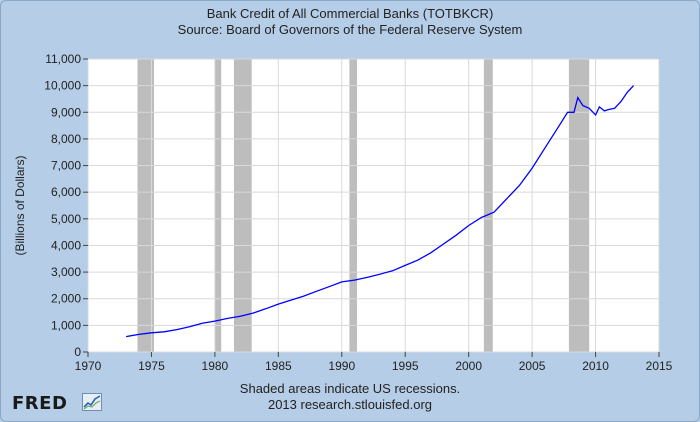  What do you see at coordinates (532, 366) in the screenshot?
I see `x-tick-label: 2005` at bounding box center [532, 366].